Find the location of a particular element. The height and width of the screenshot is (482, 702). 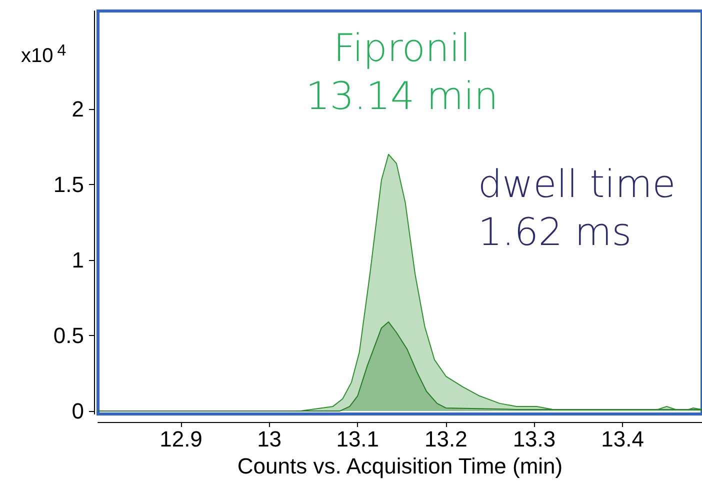

y-tick-label: 1 is located at coordinates (78, 260).